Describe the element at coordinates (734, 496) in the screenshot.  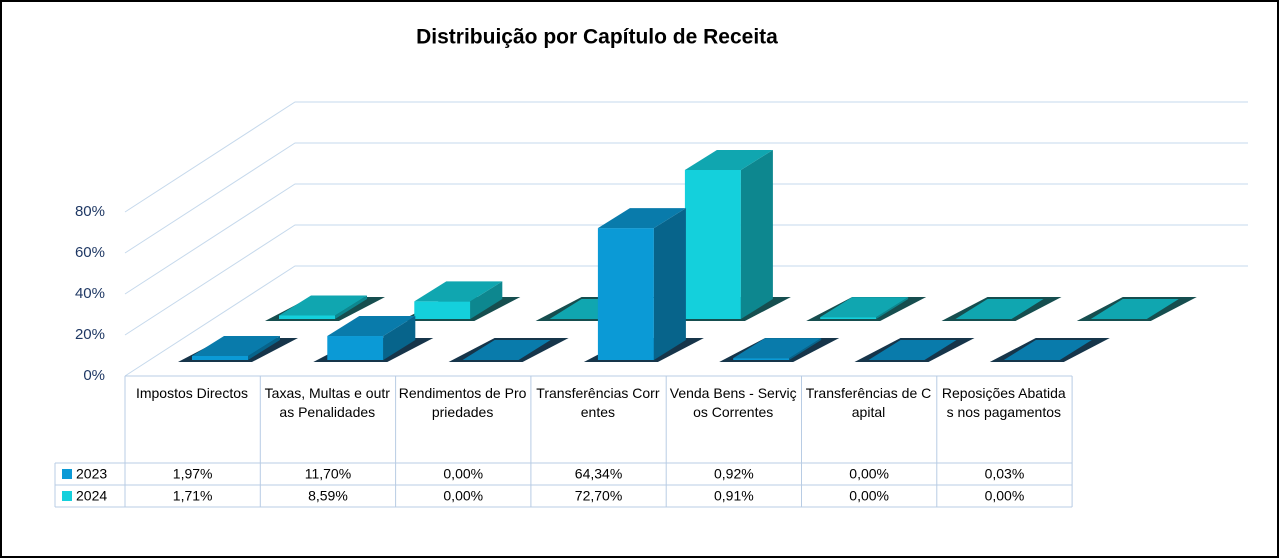
I see `value-label: 0,91%` at that location.